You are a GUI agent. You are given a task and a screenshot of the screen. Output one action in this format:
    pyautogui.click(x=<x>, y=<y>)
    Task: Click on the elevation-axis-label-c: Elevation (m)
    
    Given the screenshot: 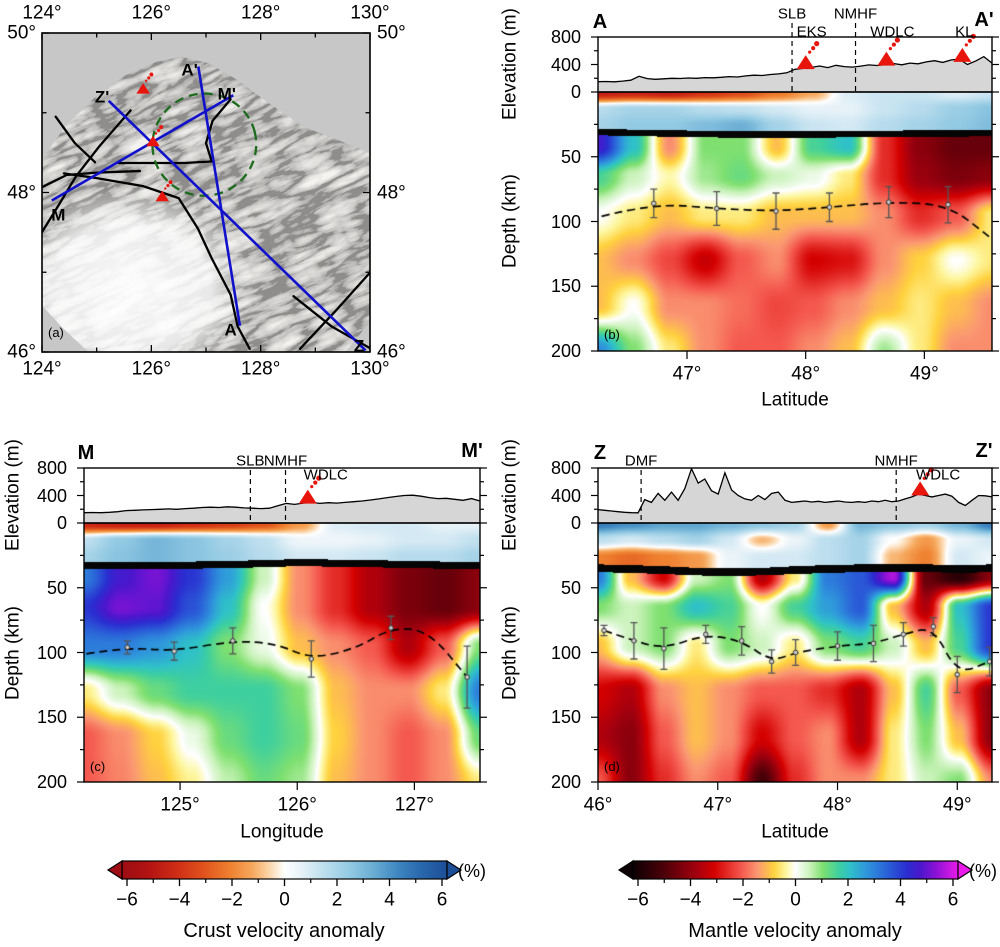 What is the action you would take?
    pyautogui.click(x=13, y=495)
    